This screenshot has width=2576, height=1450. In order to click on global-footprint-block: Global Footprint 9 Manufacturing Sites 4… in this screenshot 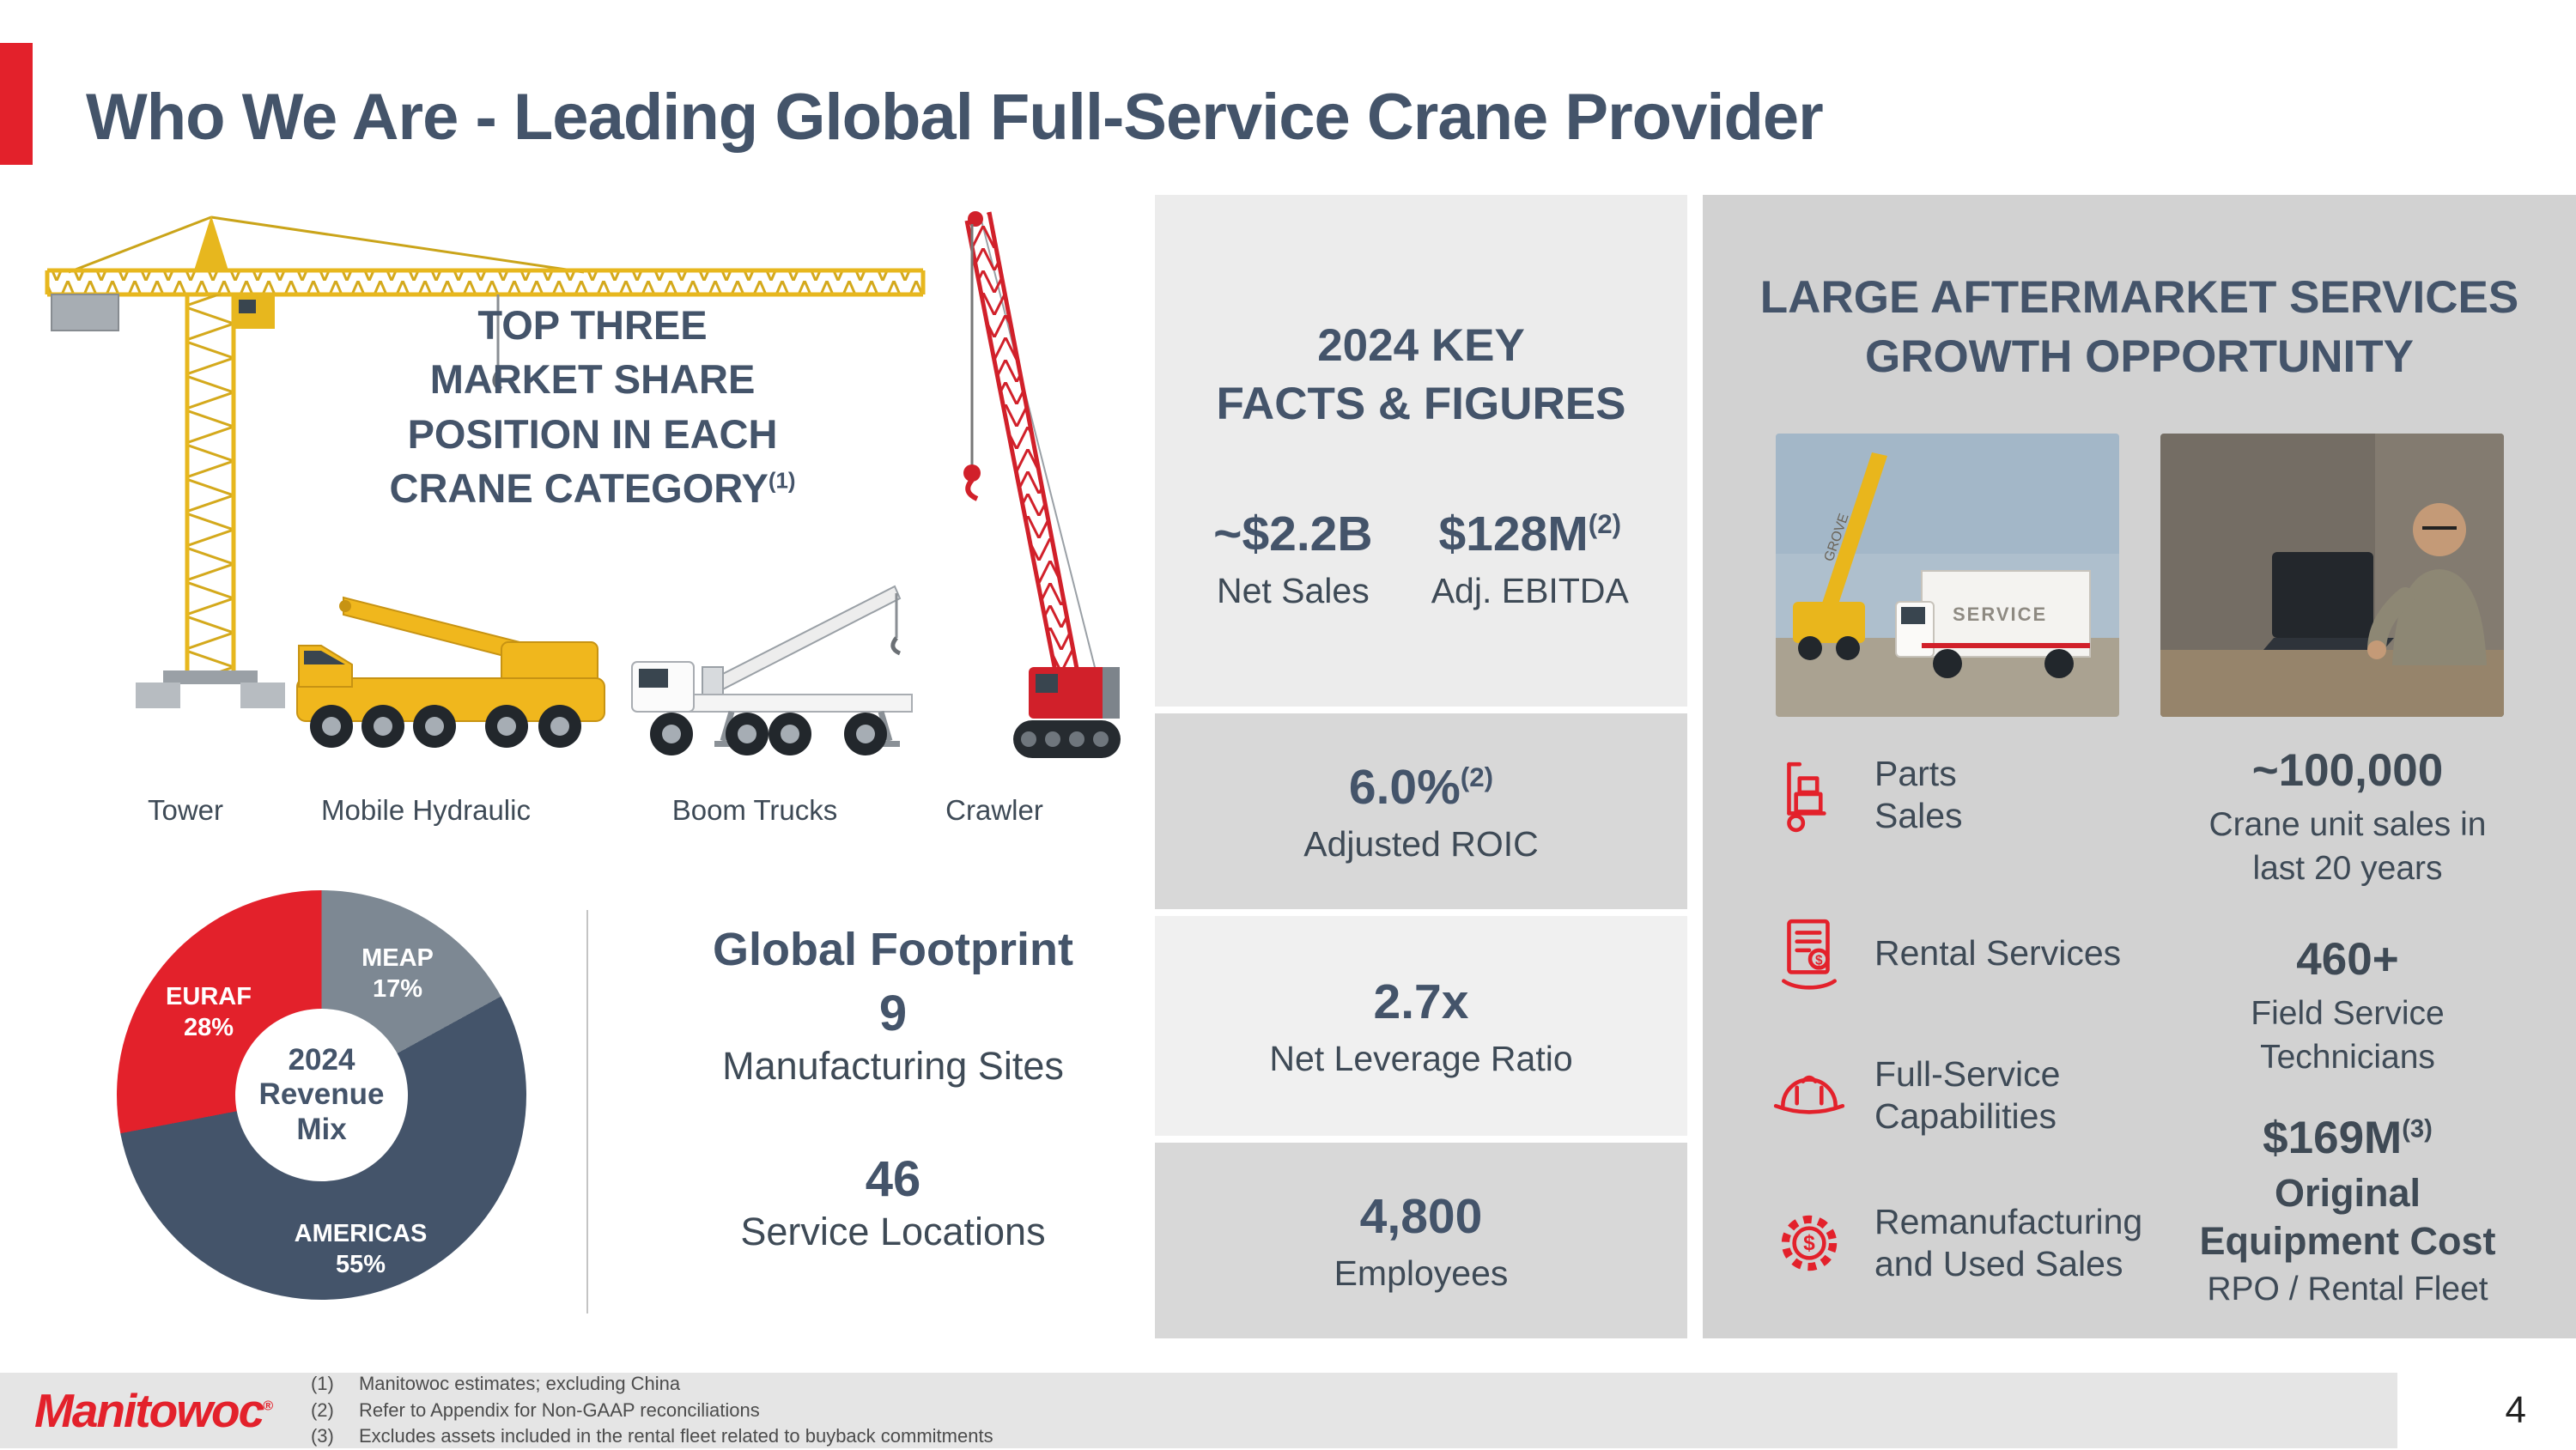, I will do `click(893, 1088)`.